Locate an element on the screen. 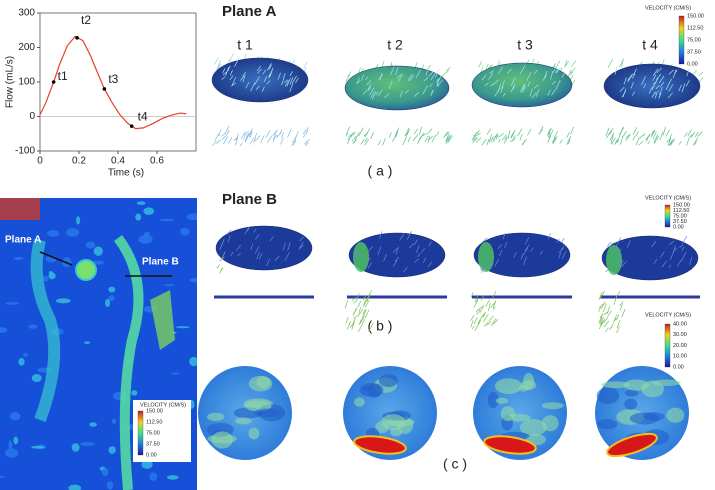  time-point-label: t4 is located at coordinates (143, 116).